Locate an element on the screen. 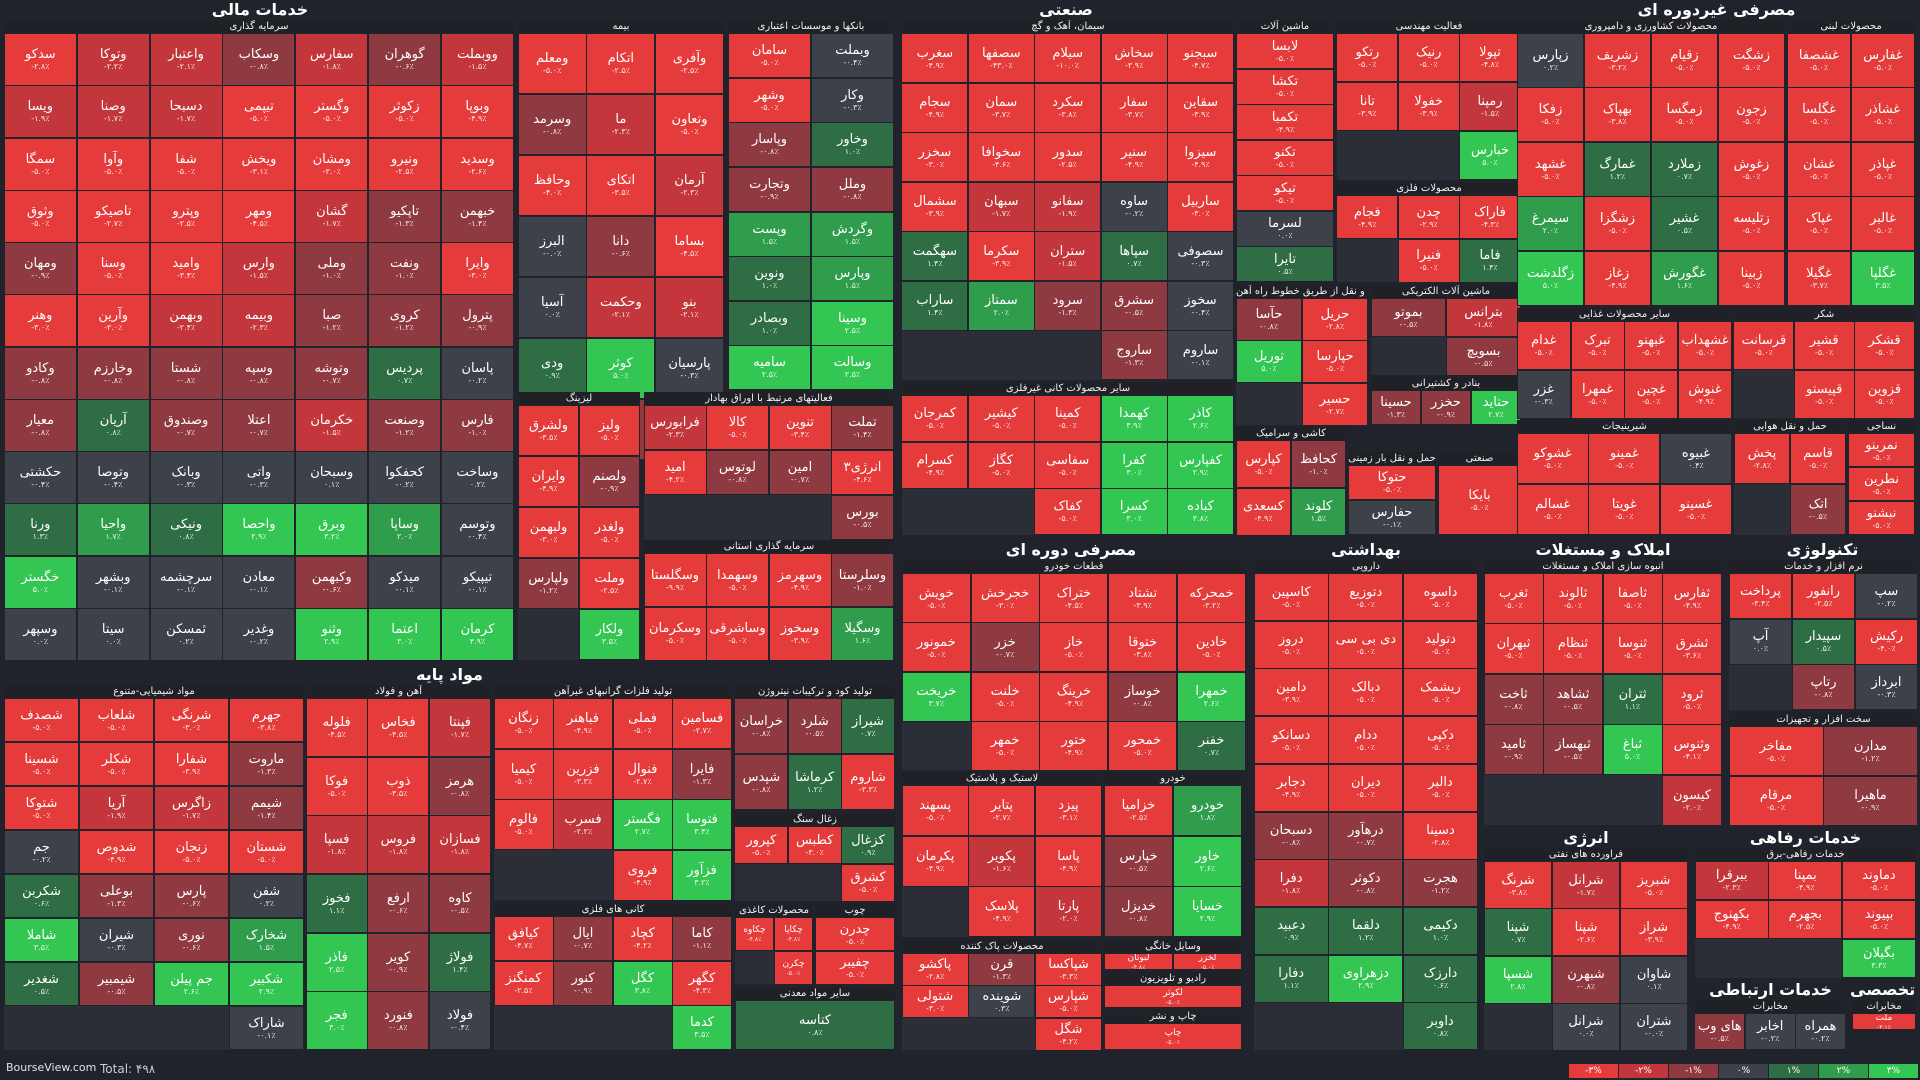 The width and height of the screenshot is (1920, 1080). stock-tile: وهنر -۳.۰٪ is located at coordinates (40, 321).